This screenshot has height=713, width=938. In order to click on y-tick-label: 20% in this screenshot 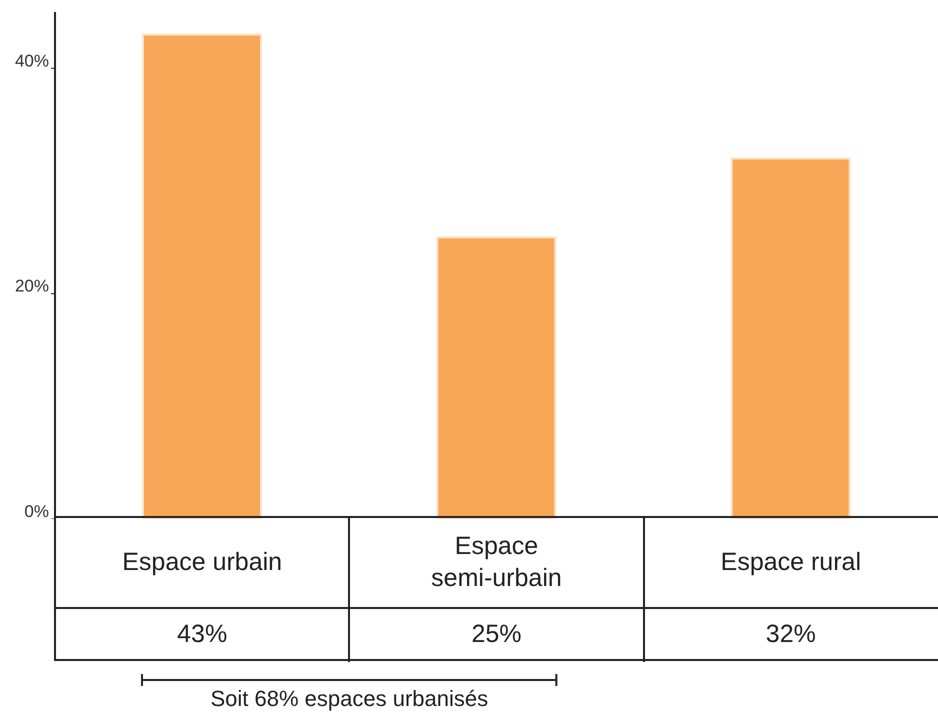, I will do `click(31, 286)`.